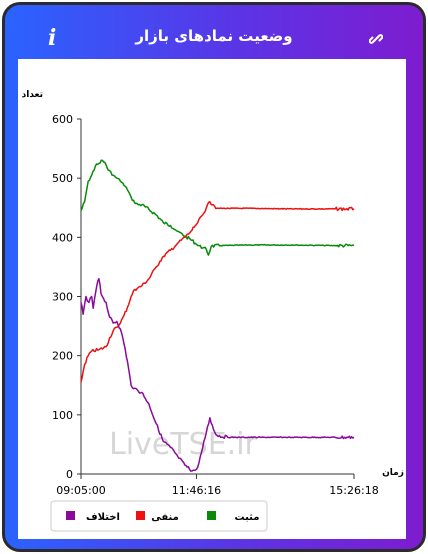  I want to click on x-axis-title: زمان, so click(393, 473).